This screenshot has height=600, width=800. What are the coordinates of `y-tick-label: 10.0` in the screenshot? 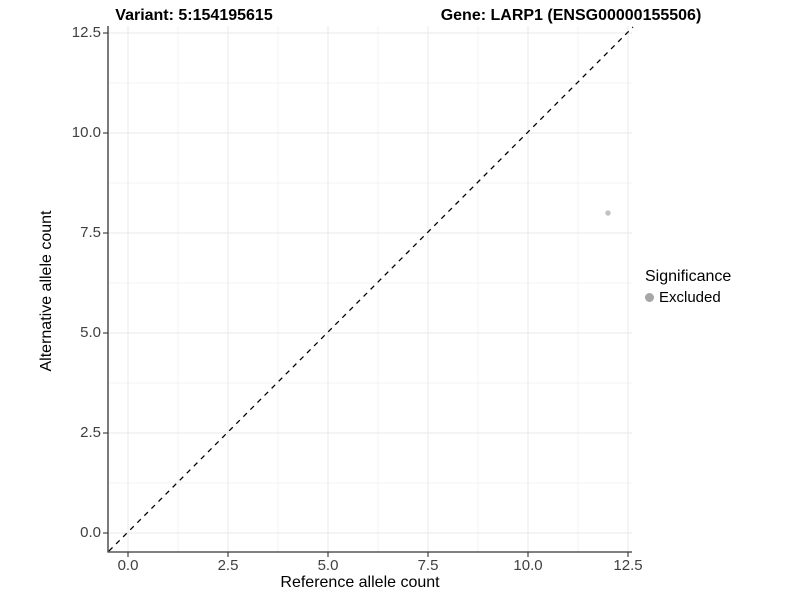 It's located at (86, 132).